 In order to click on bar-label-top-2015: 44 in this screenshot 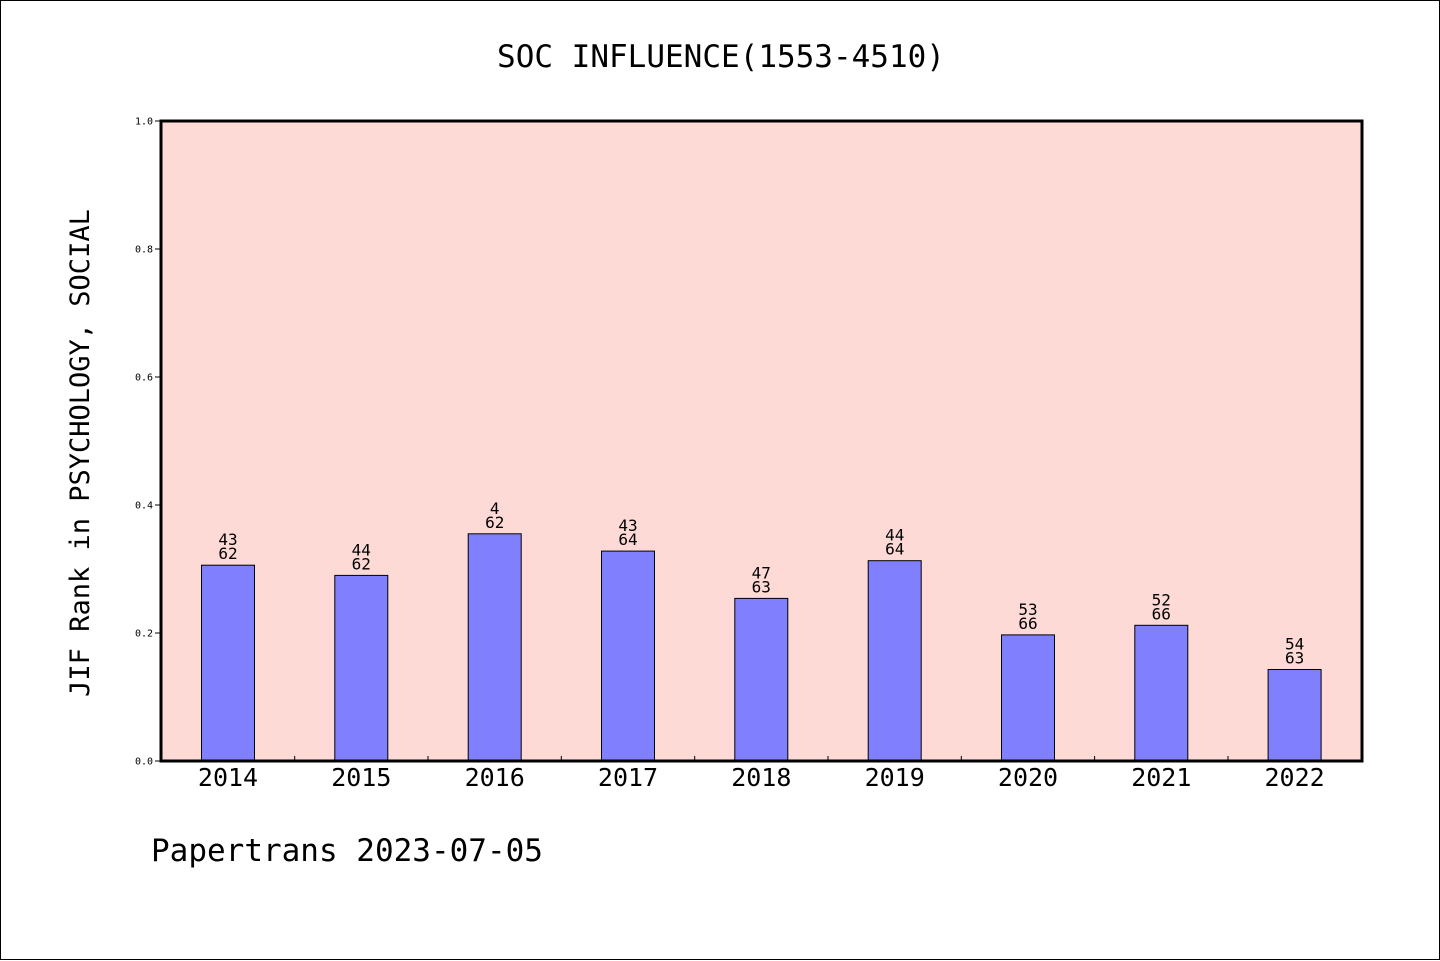, I will do `click(361, 549)`.